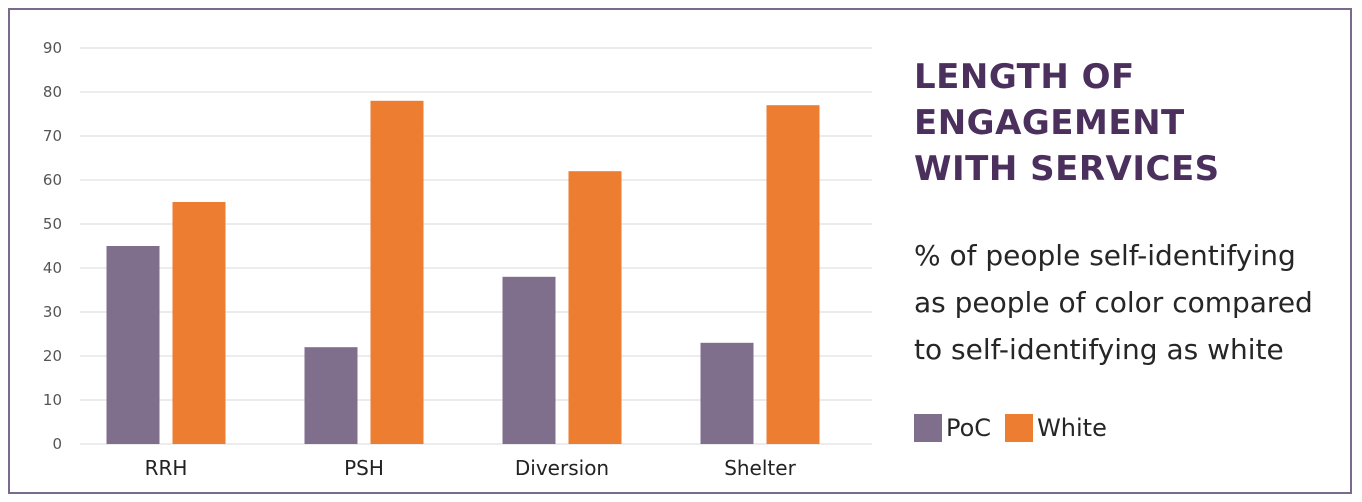 This screenshot has height=502, width=1362. I want to click on y-axis-ticks: 0 10 20 30 40 50 60 70 80 90, so click(52, 246).